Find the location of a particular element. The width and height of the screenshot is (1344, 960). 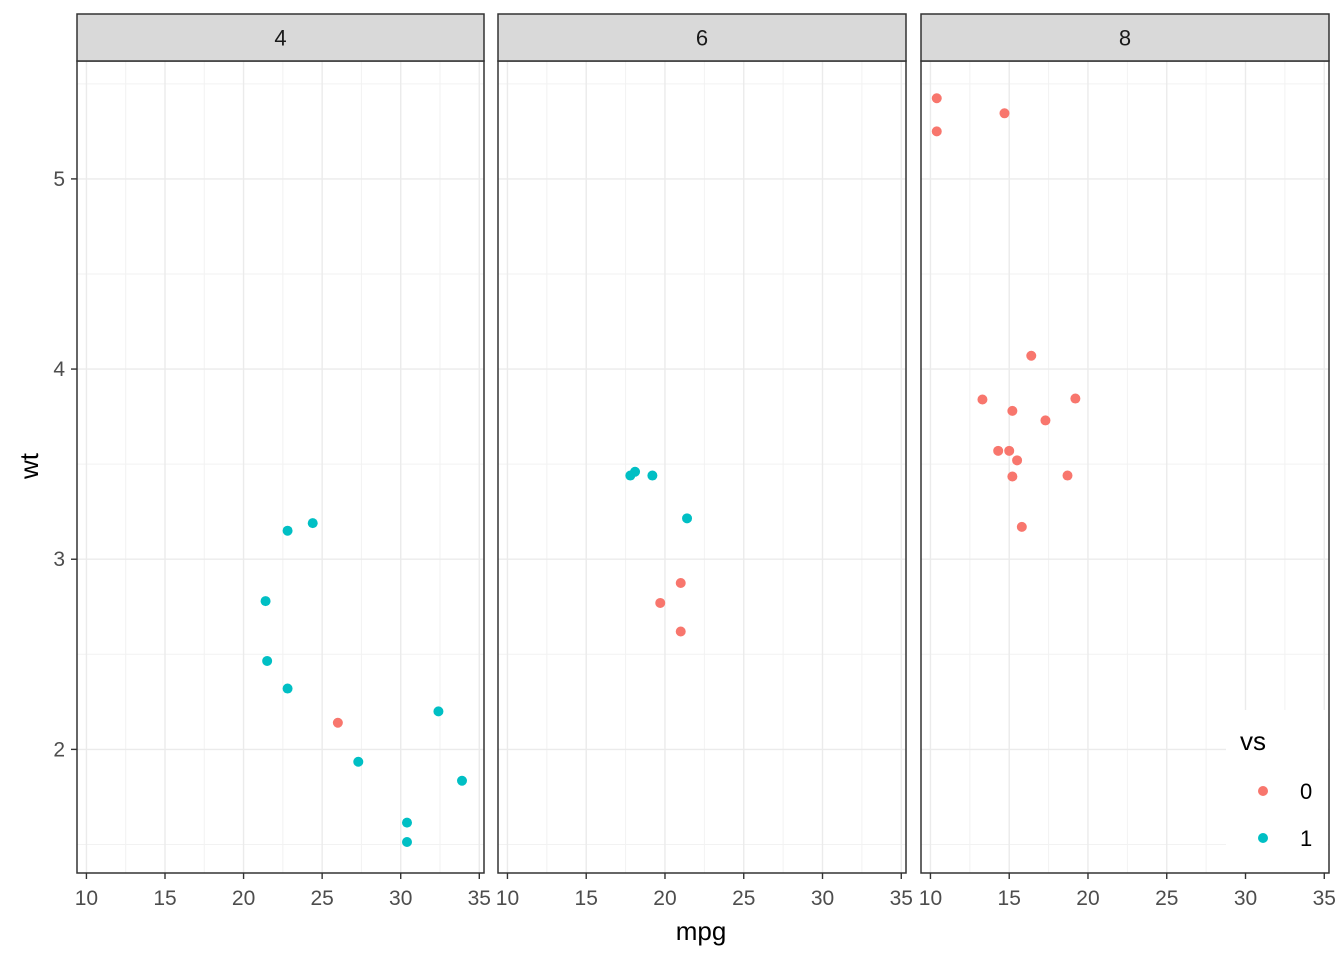

y-tick-label: 4 is located at coordinates (59, 369).